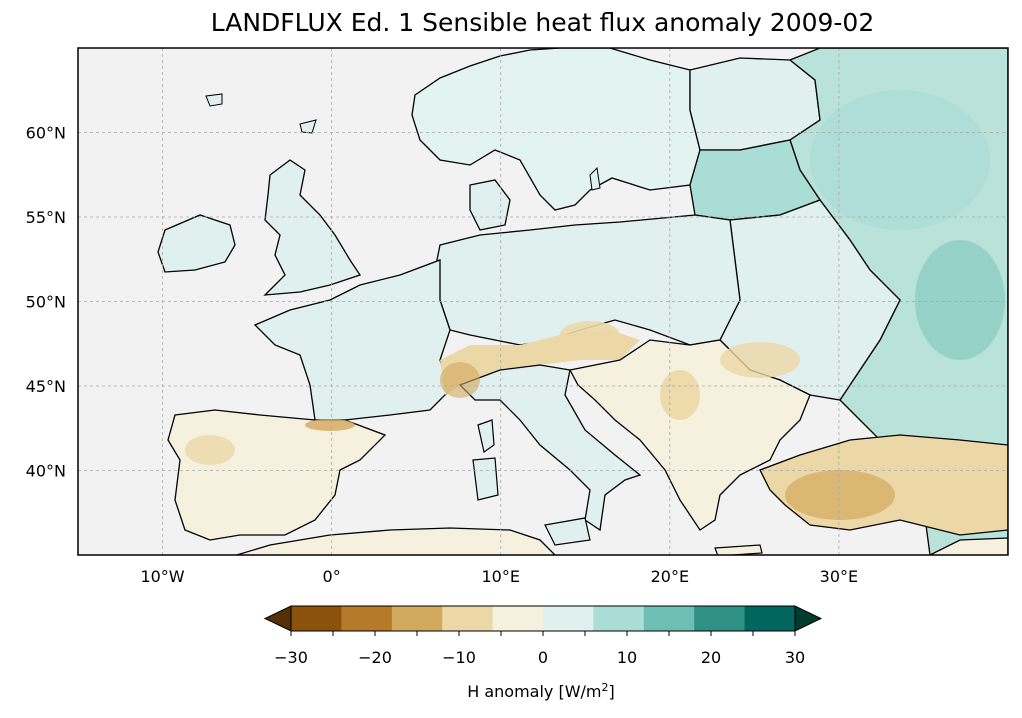 The width and height of the screenshot is (1022, 718). Describe the element at coordinates (46, 217) in the screenshot. I see `lat-tick-label: 55°N` at that location.